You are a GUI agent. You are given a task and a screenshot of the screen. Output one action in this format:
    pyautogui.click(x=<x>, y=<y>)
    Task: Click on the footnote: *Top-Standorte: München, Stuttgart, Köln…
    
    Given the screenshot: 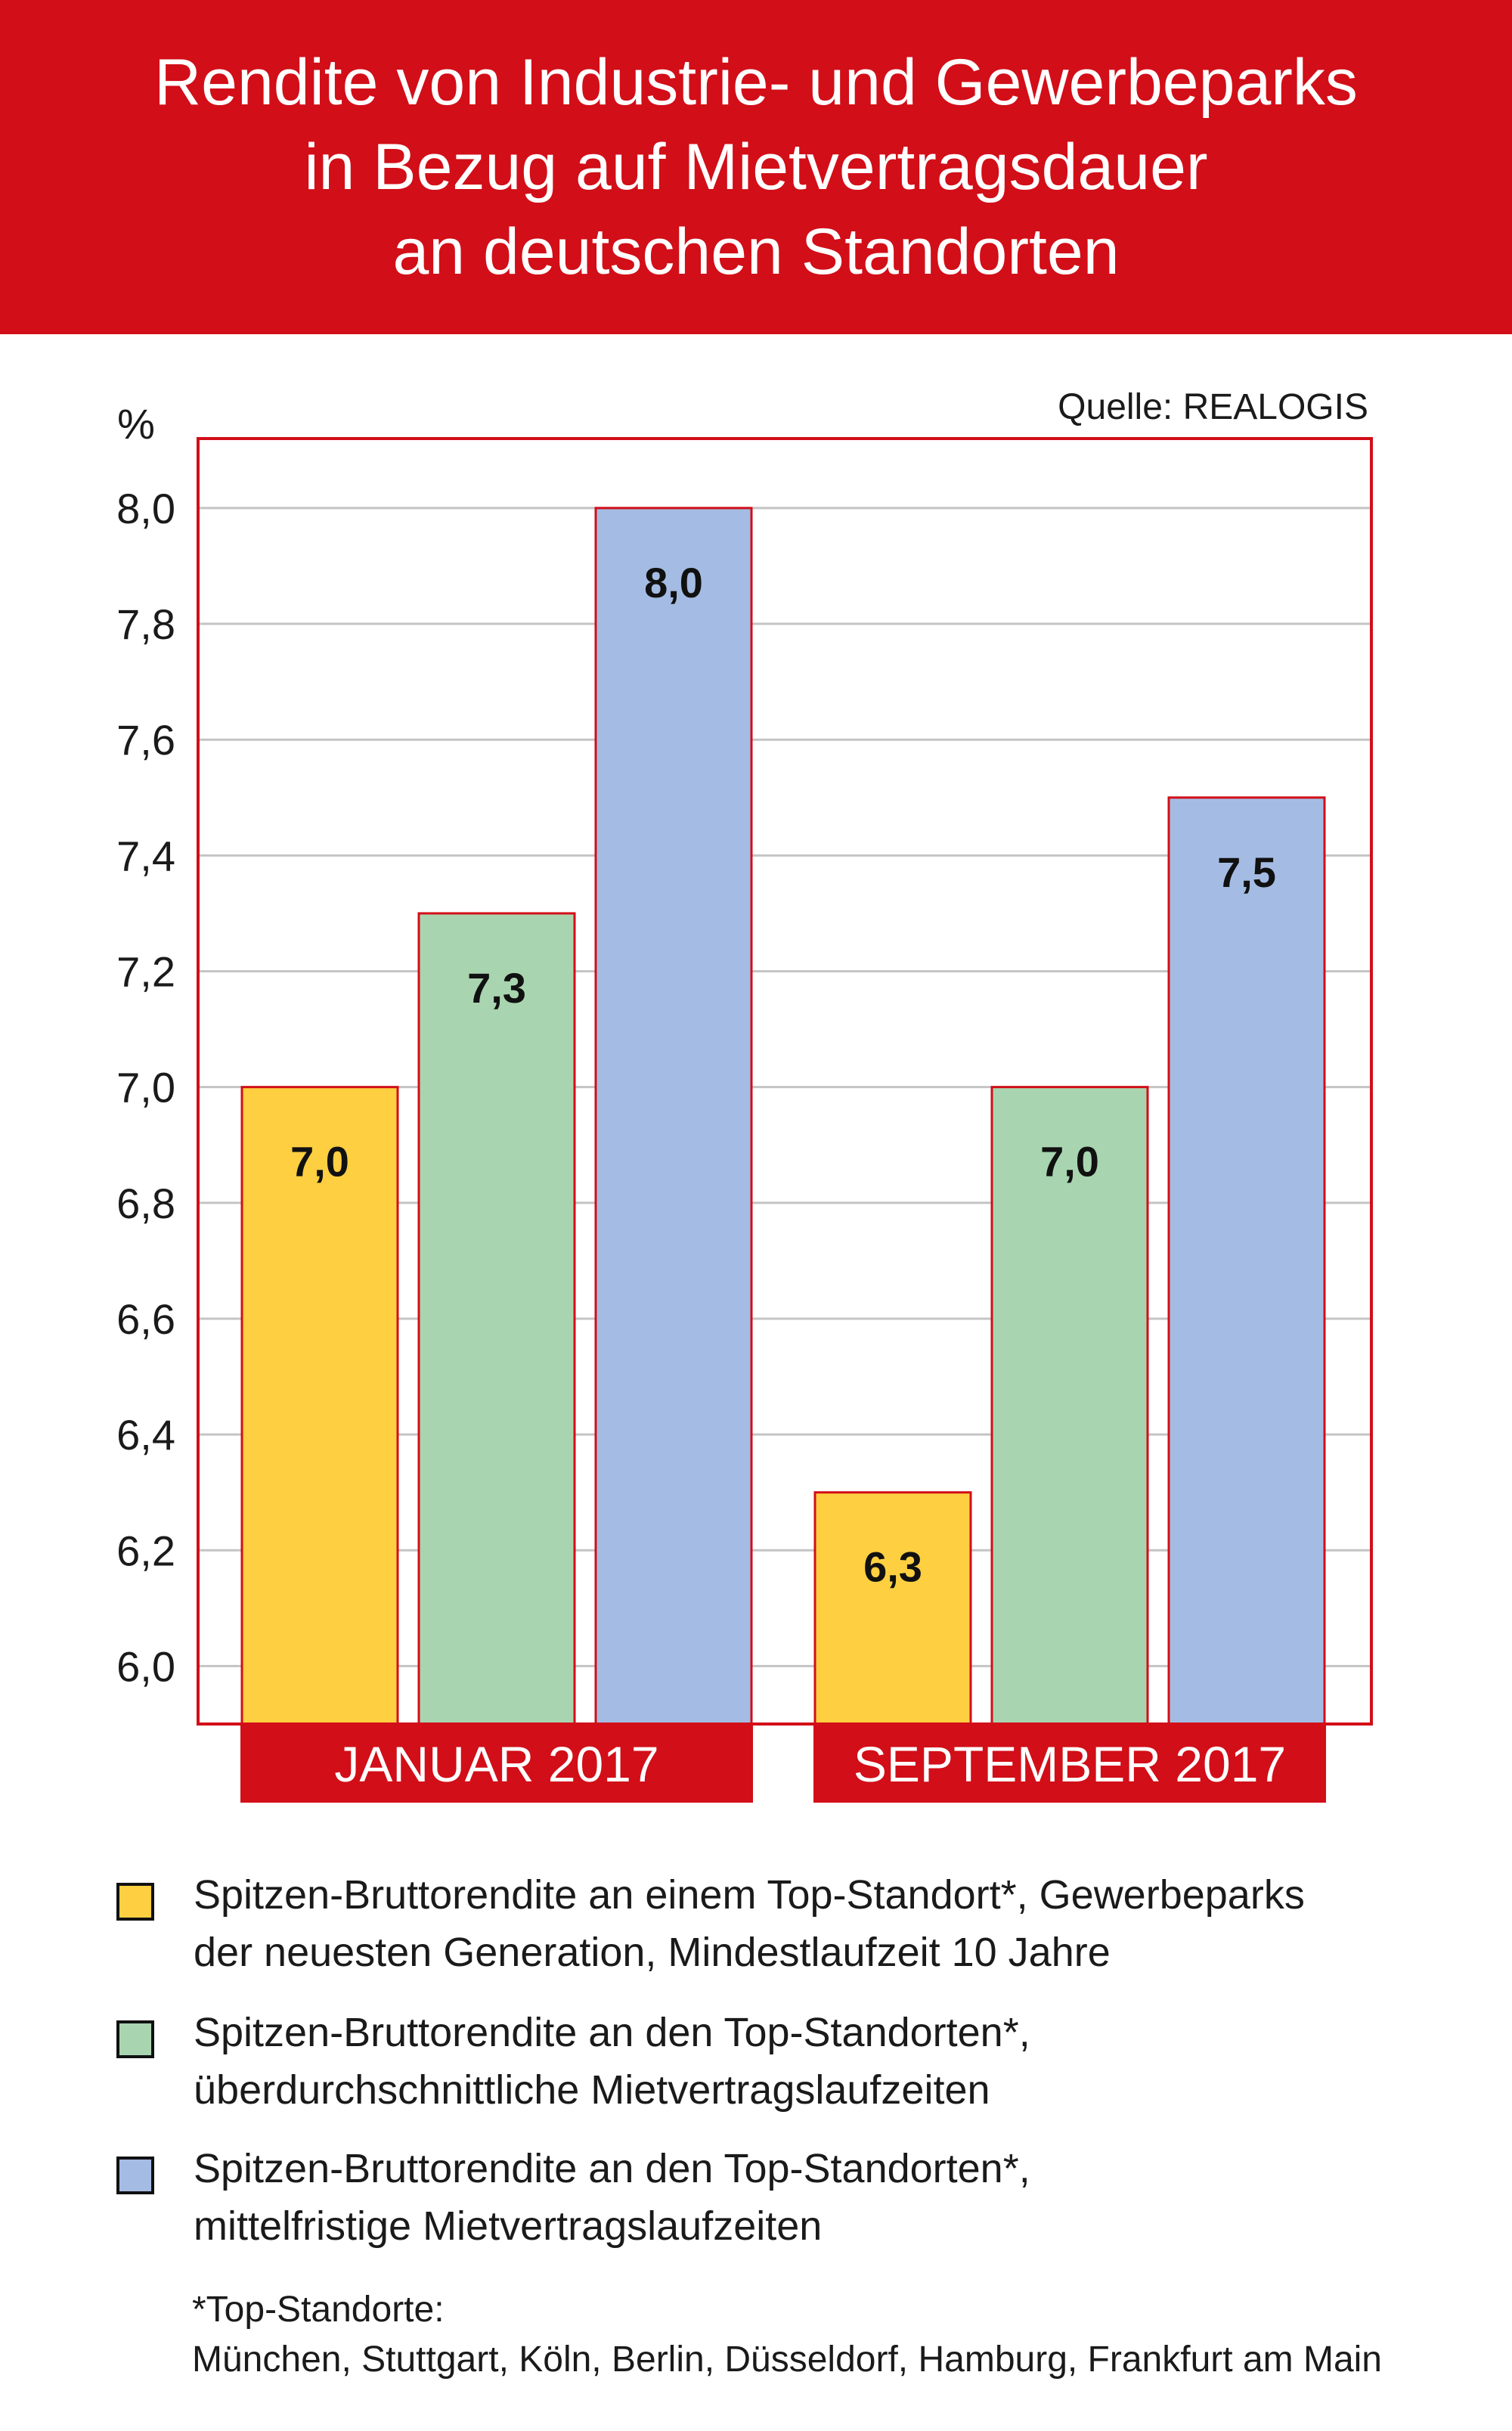 What is the action you would take?
    pyautogui.click(x=835, y=2335)
    